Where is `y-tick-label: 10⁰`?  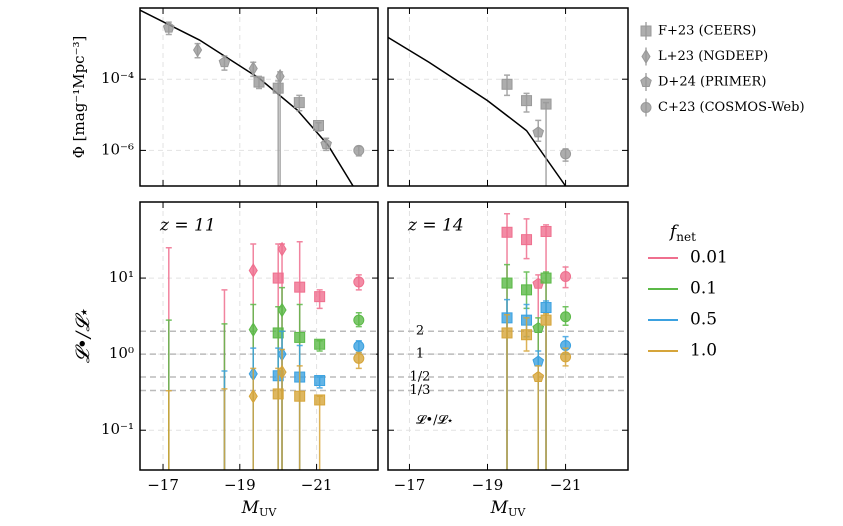 y-tick-label: 10⁰ is located at coordinates (121, 353).